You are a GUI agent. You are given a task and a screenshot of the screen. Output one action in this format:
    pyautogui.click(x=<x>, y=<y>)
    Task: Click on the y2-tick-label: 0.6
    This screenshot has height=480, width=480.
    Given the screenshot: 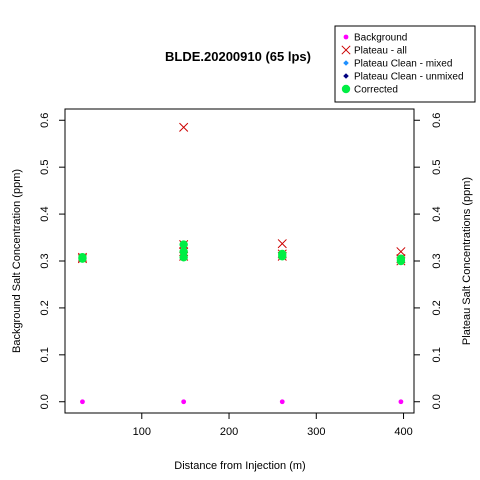 What is the action you would take?
    pyautogui.click(x=437, y=120)
    